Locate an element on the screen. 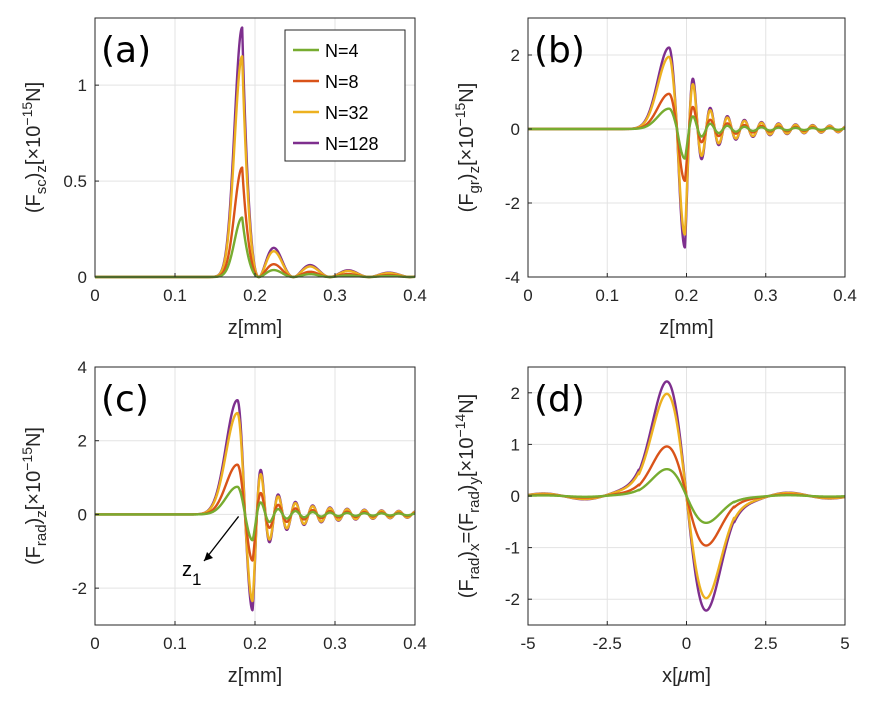 Image resolution: width=876 pixels, height=704 pixels. legend-label: N=4 is located at coordinates (342, 51).